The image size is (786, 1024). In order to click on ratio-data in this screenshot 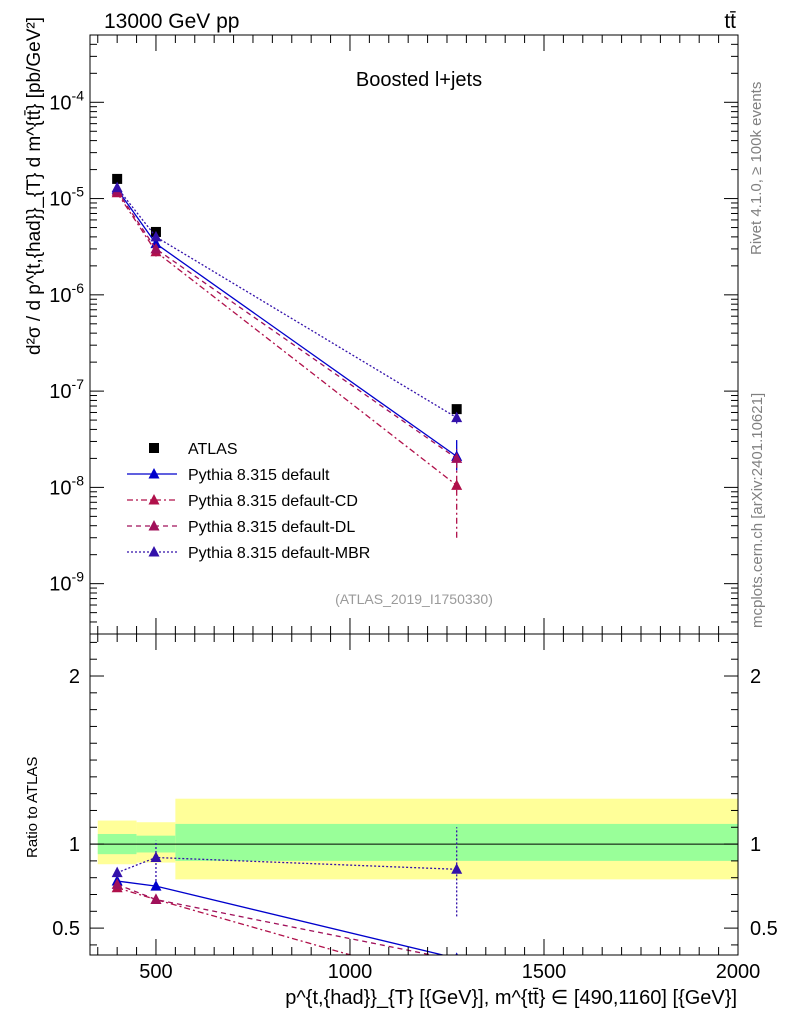, I will do `click(414, 876)`.